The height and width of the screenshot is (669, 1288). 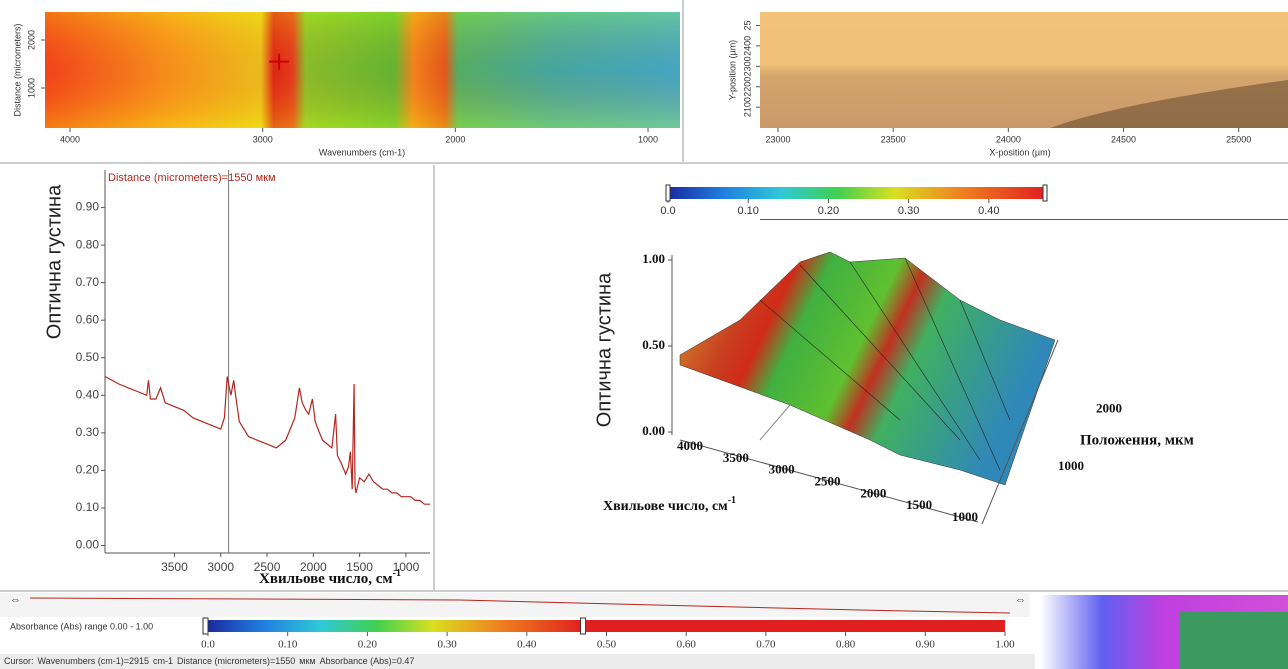 What do you see at coordinates (1169, 104) in the screenshot?
I see `microscope-texture` at bounding box center [1169, 104].